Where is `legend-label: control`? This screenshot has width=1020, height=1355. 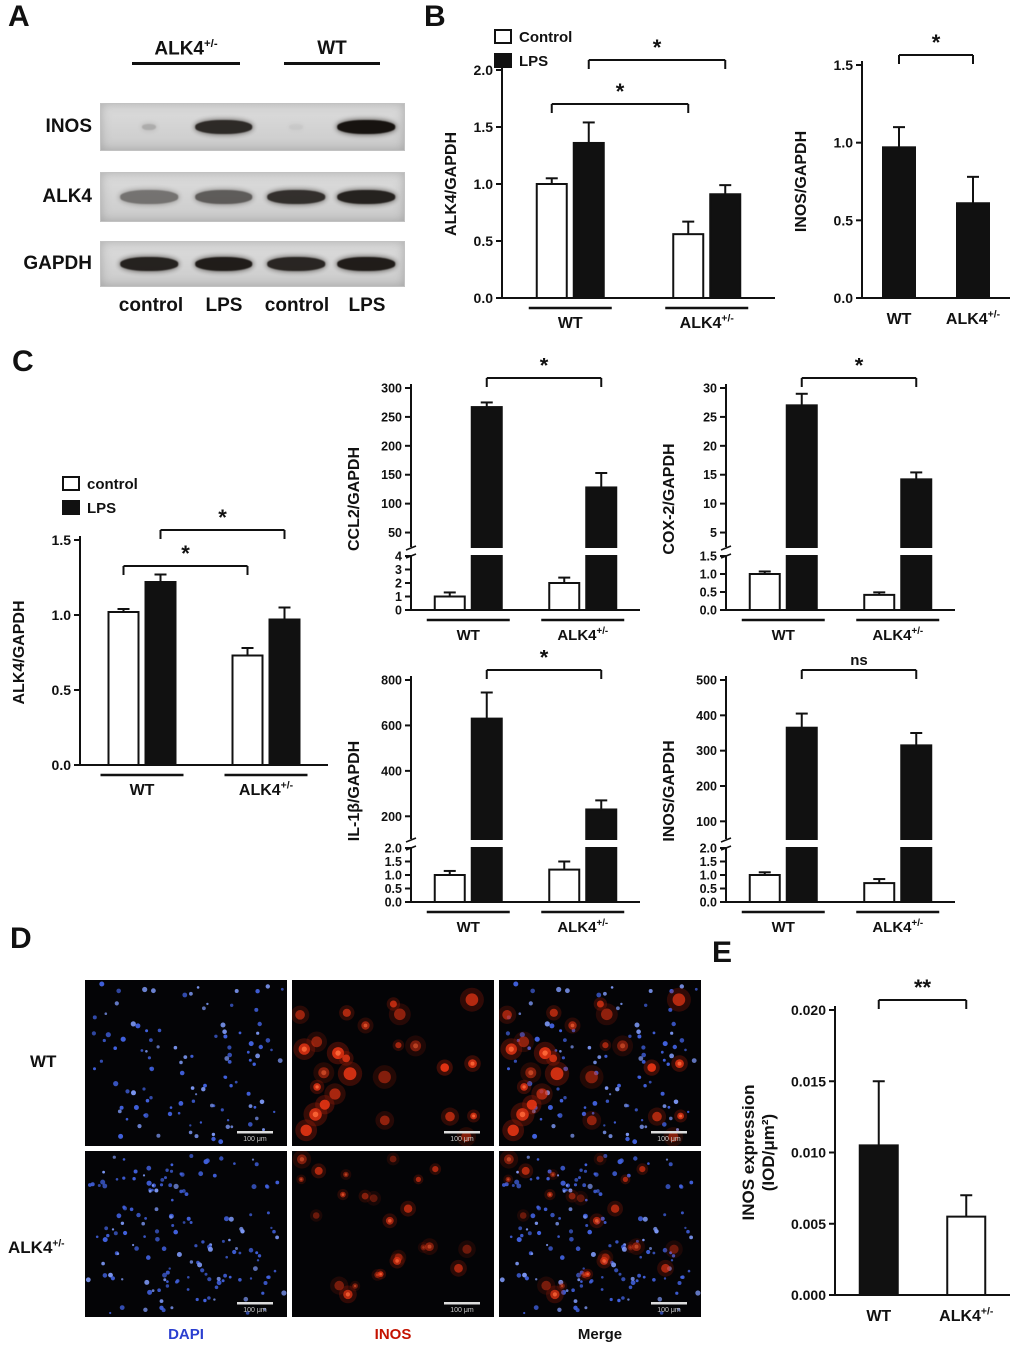 legend-label: control is located at coordinates (112, 484).